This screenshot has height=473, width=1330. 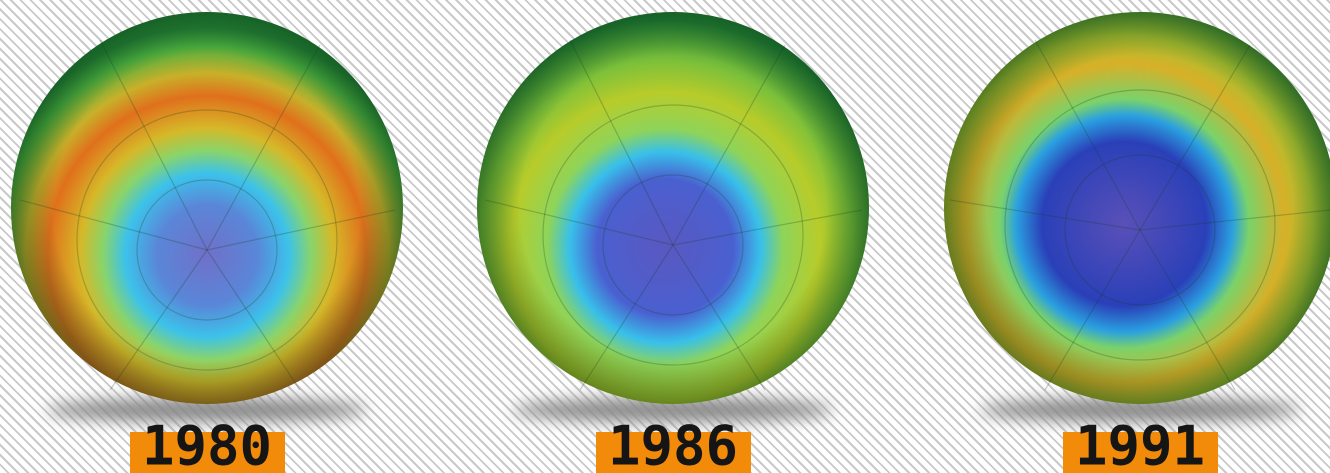 I want to click on year-label: 1986, so click(x=673, y=444).